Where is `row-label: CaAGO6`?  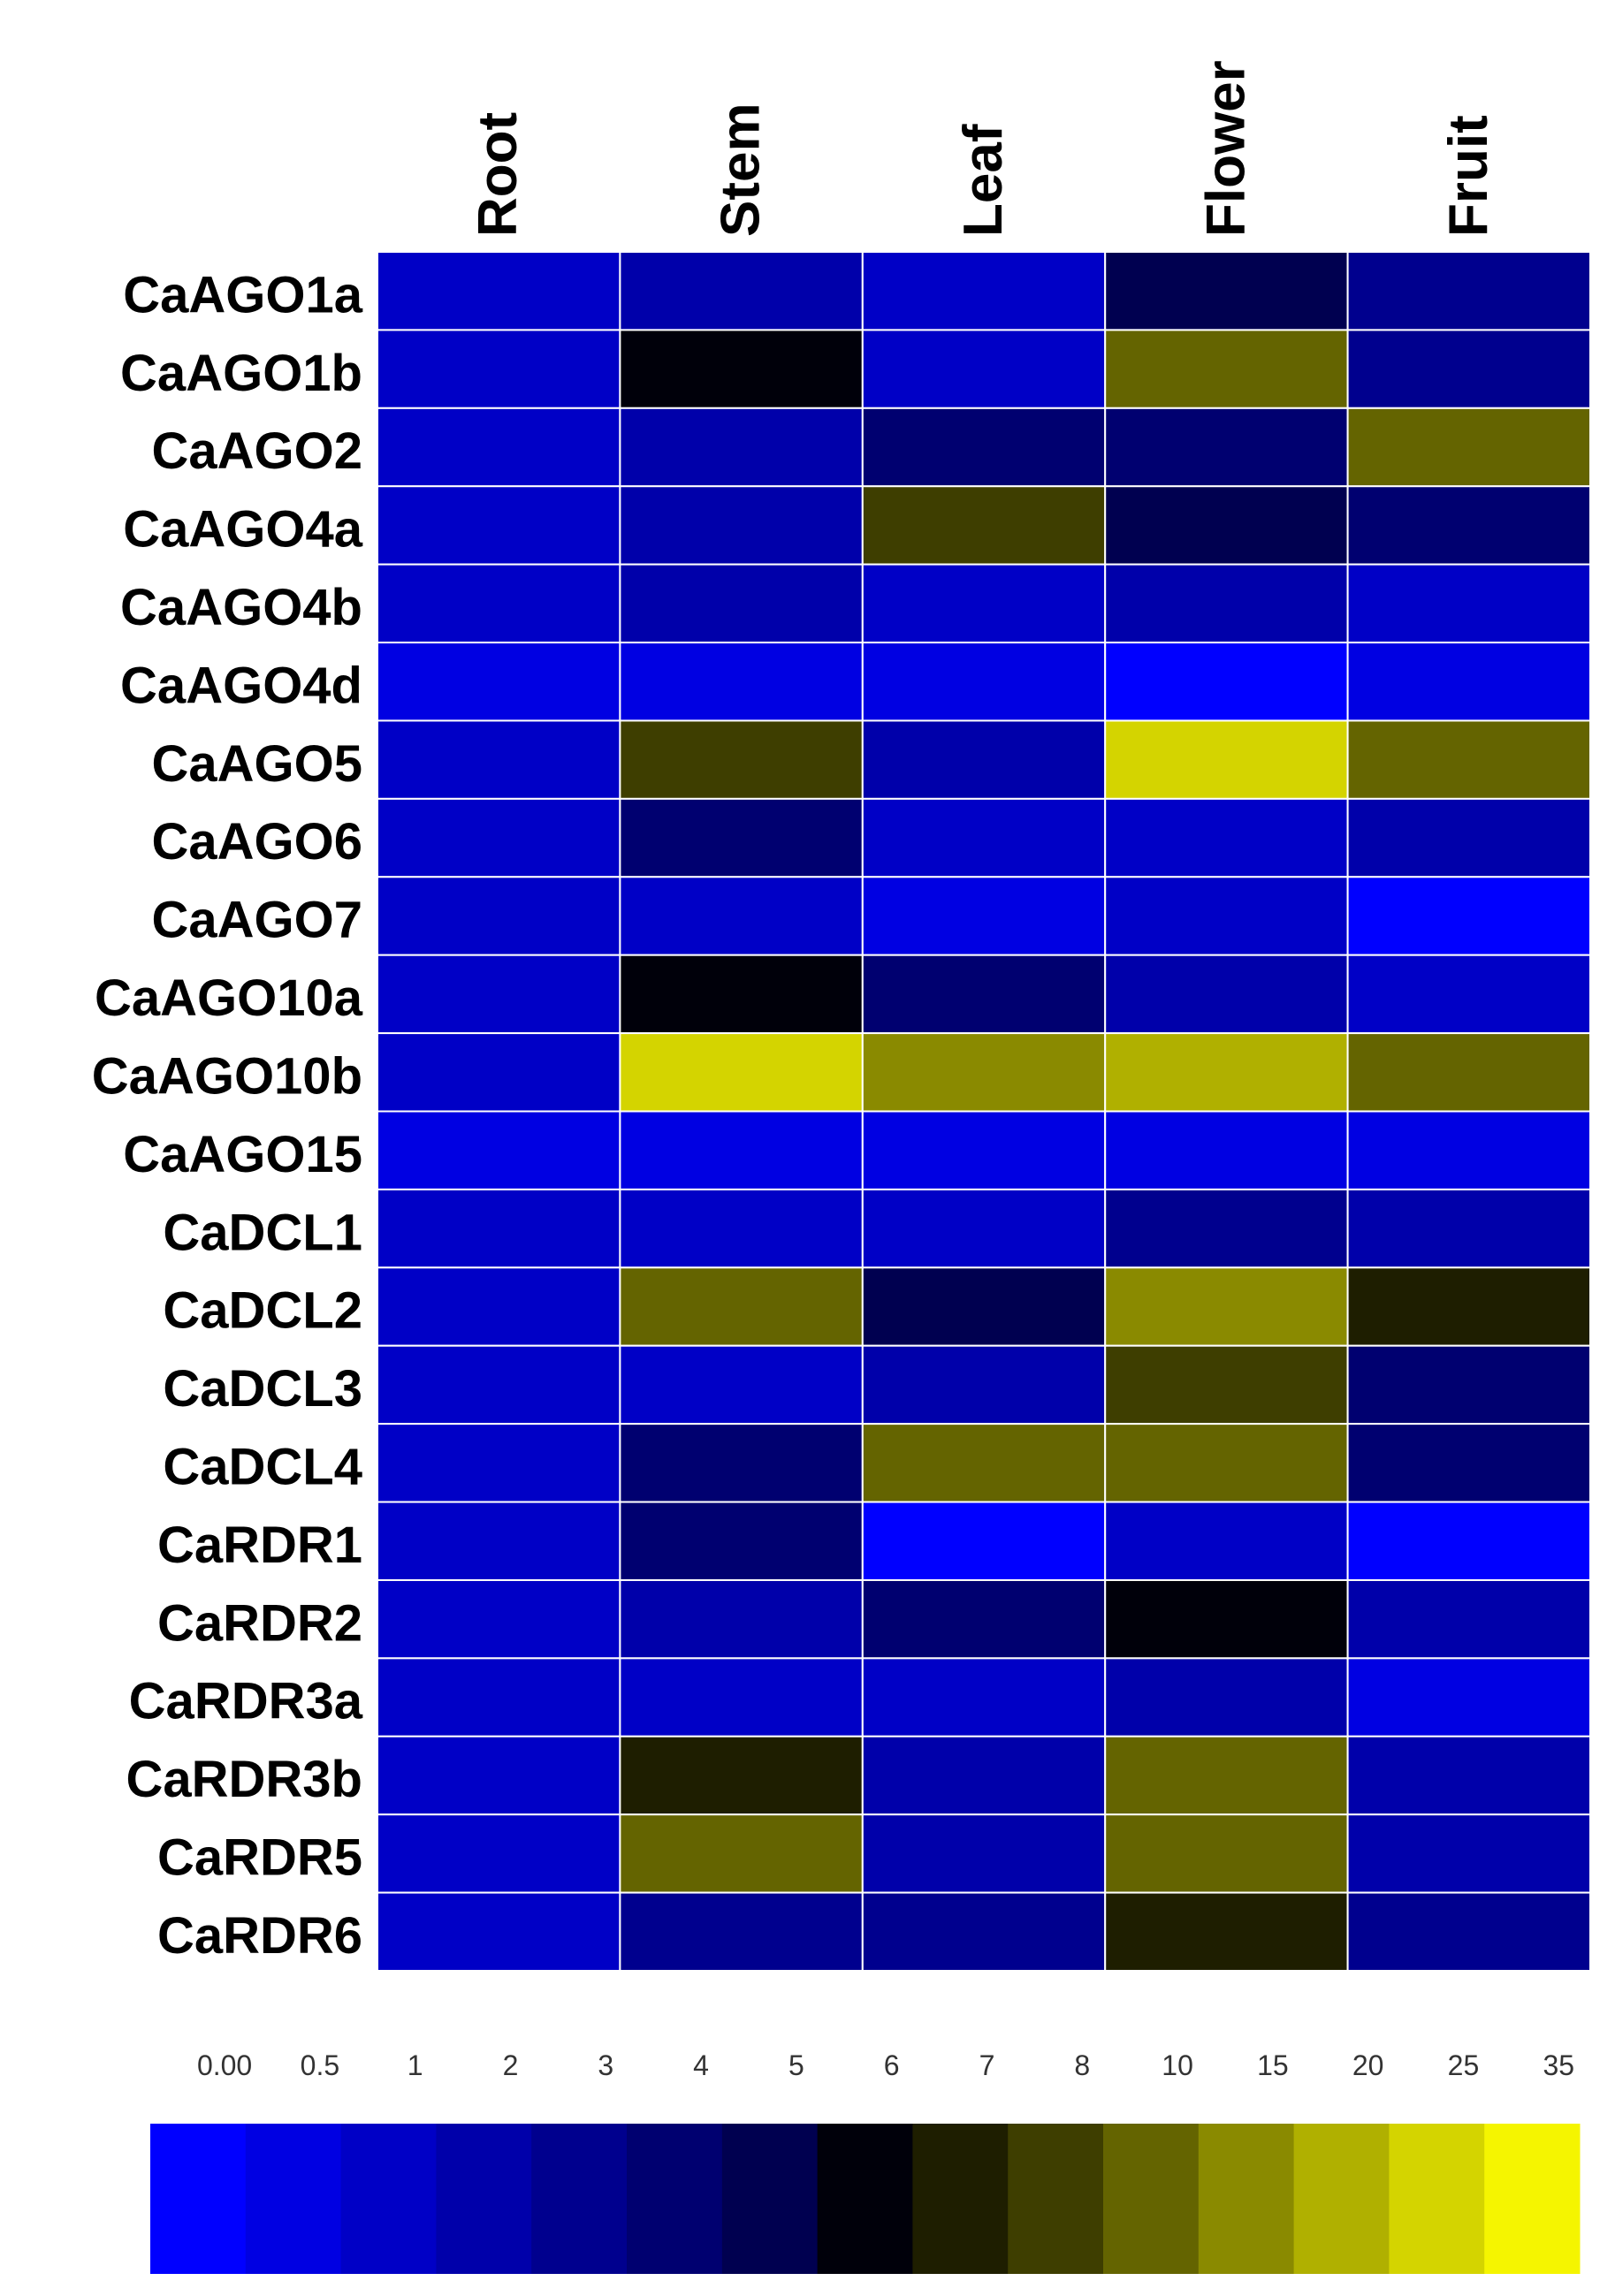
row-label: CaAGO6 is located at coordinates (256, 842).